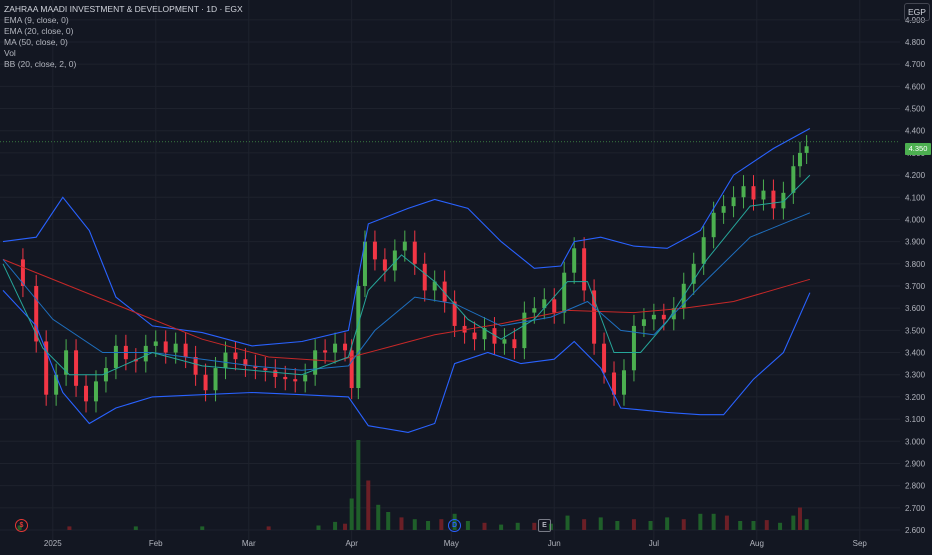 This screenshot has width=932, height=555. What do you see at coordinates (39, 31) in the screenshot?
I see `indicator-ema20: EMA (20, close, 0)` at bounding box center [39, 31].